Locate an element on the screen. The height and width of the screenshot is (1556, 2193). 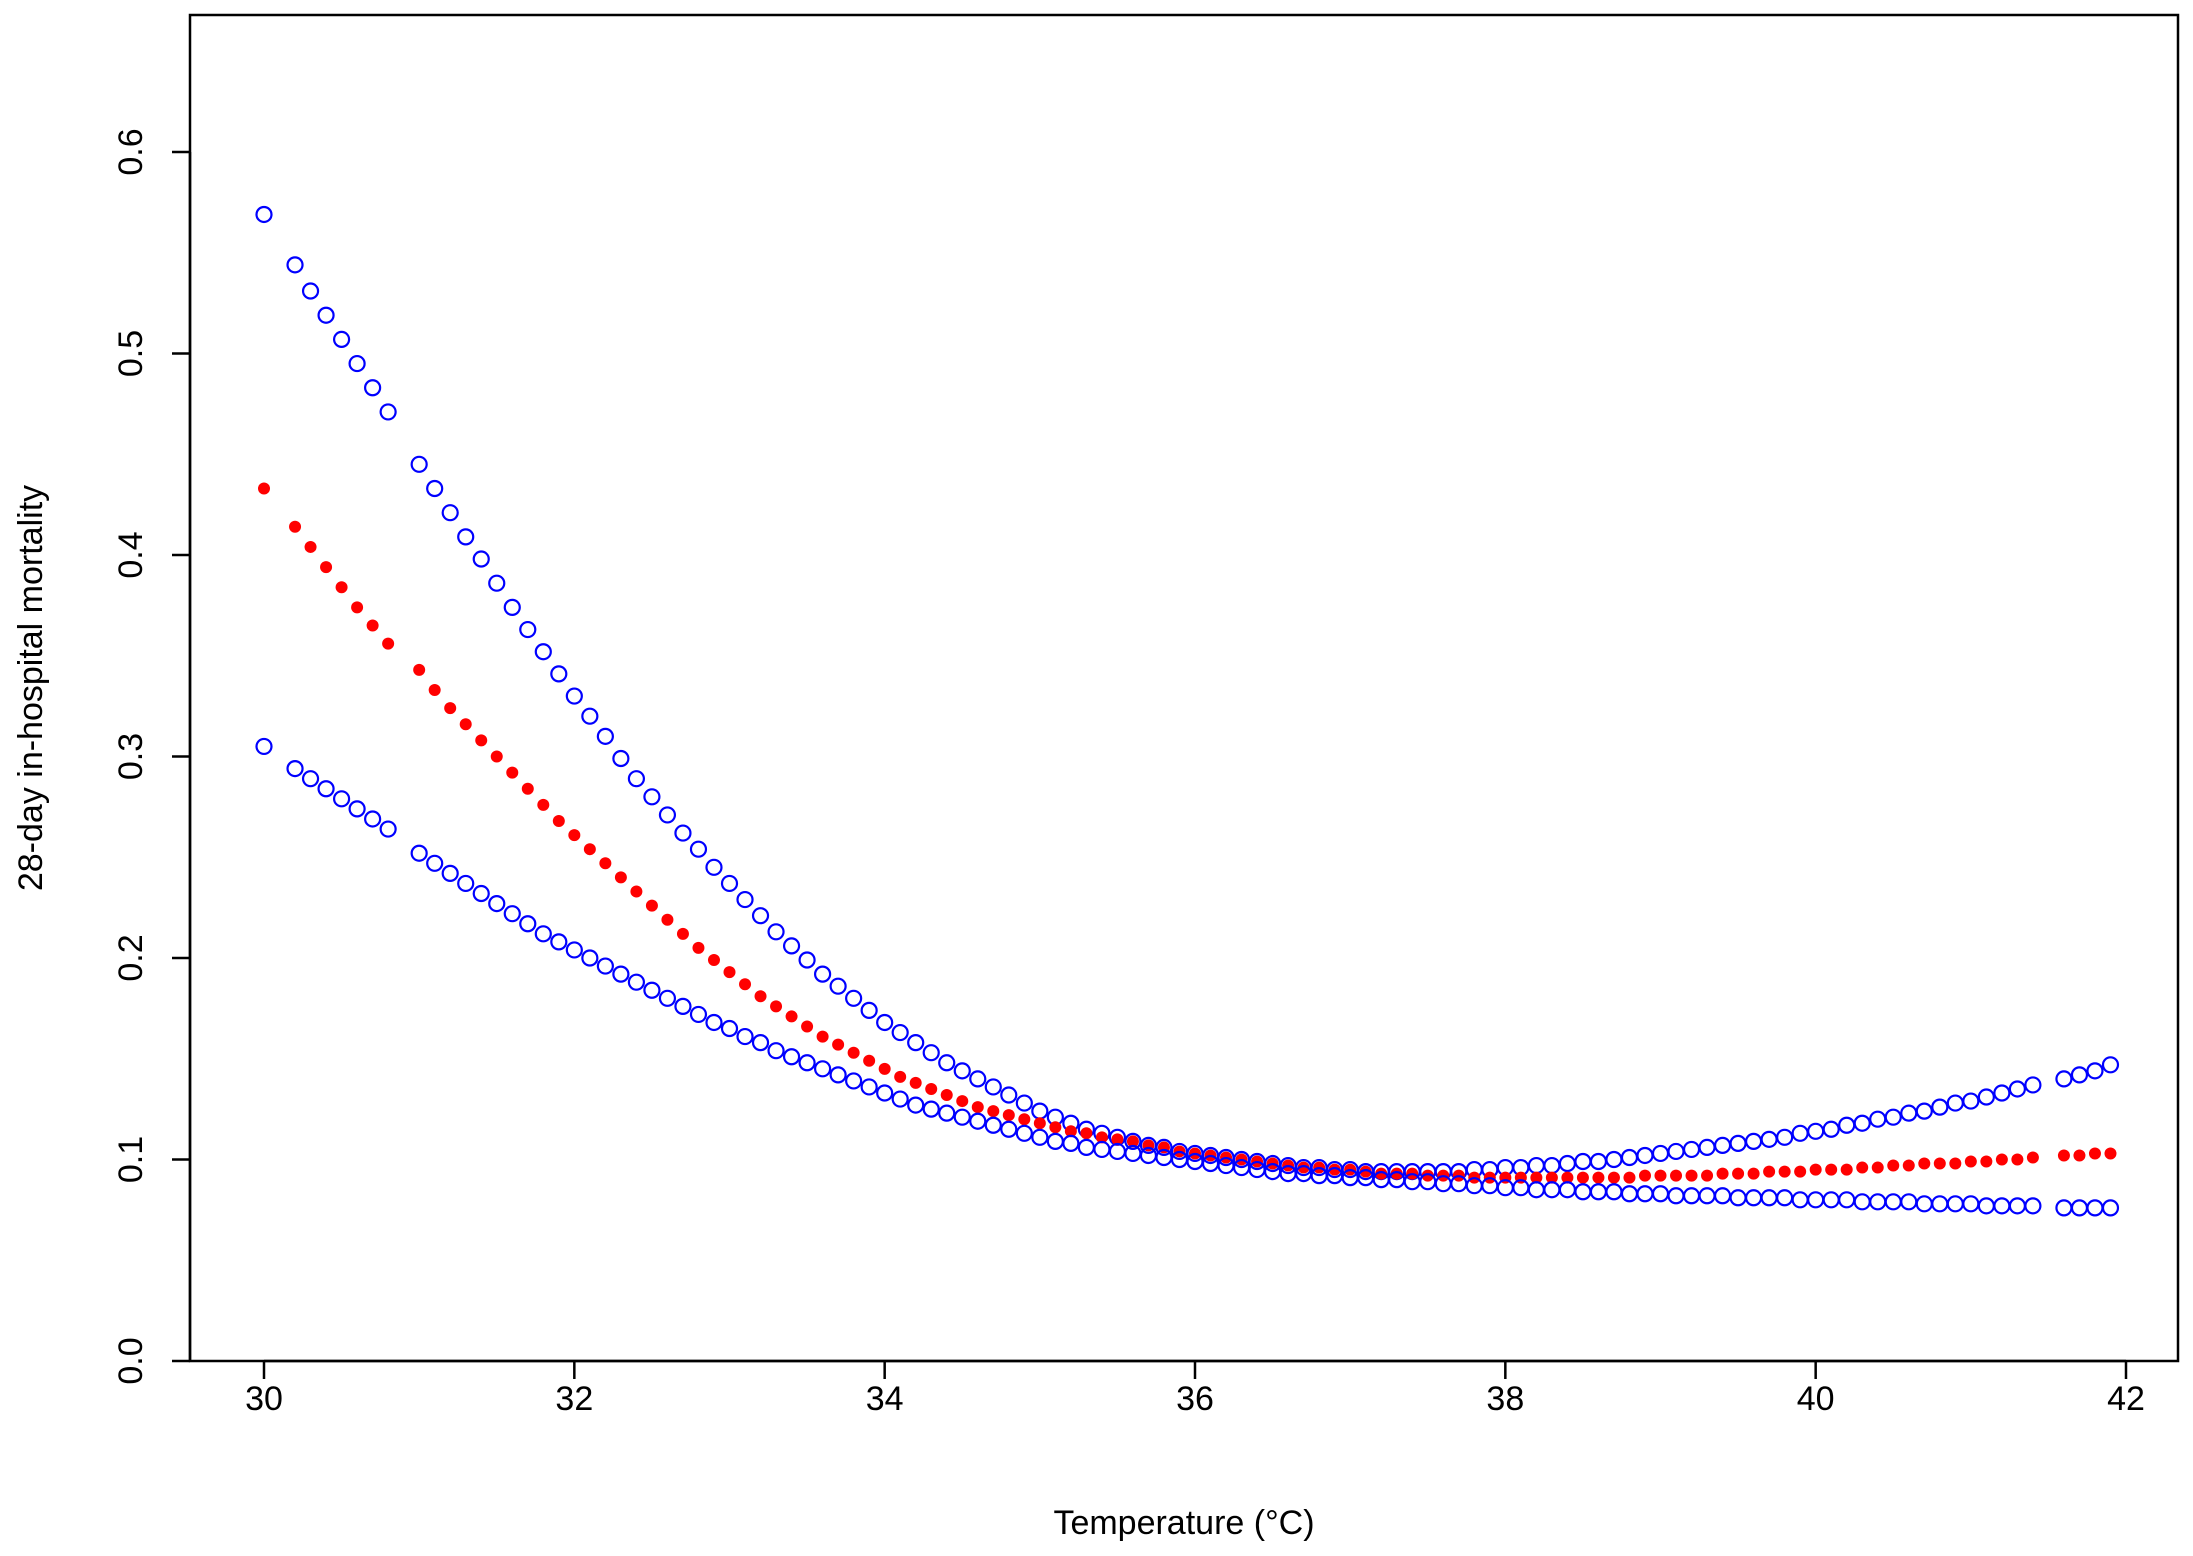
x-tick-label: 30 is located at coordinates (264, 1399).